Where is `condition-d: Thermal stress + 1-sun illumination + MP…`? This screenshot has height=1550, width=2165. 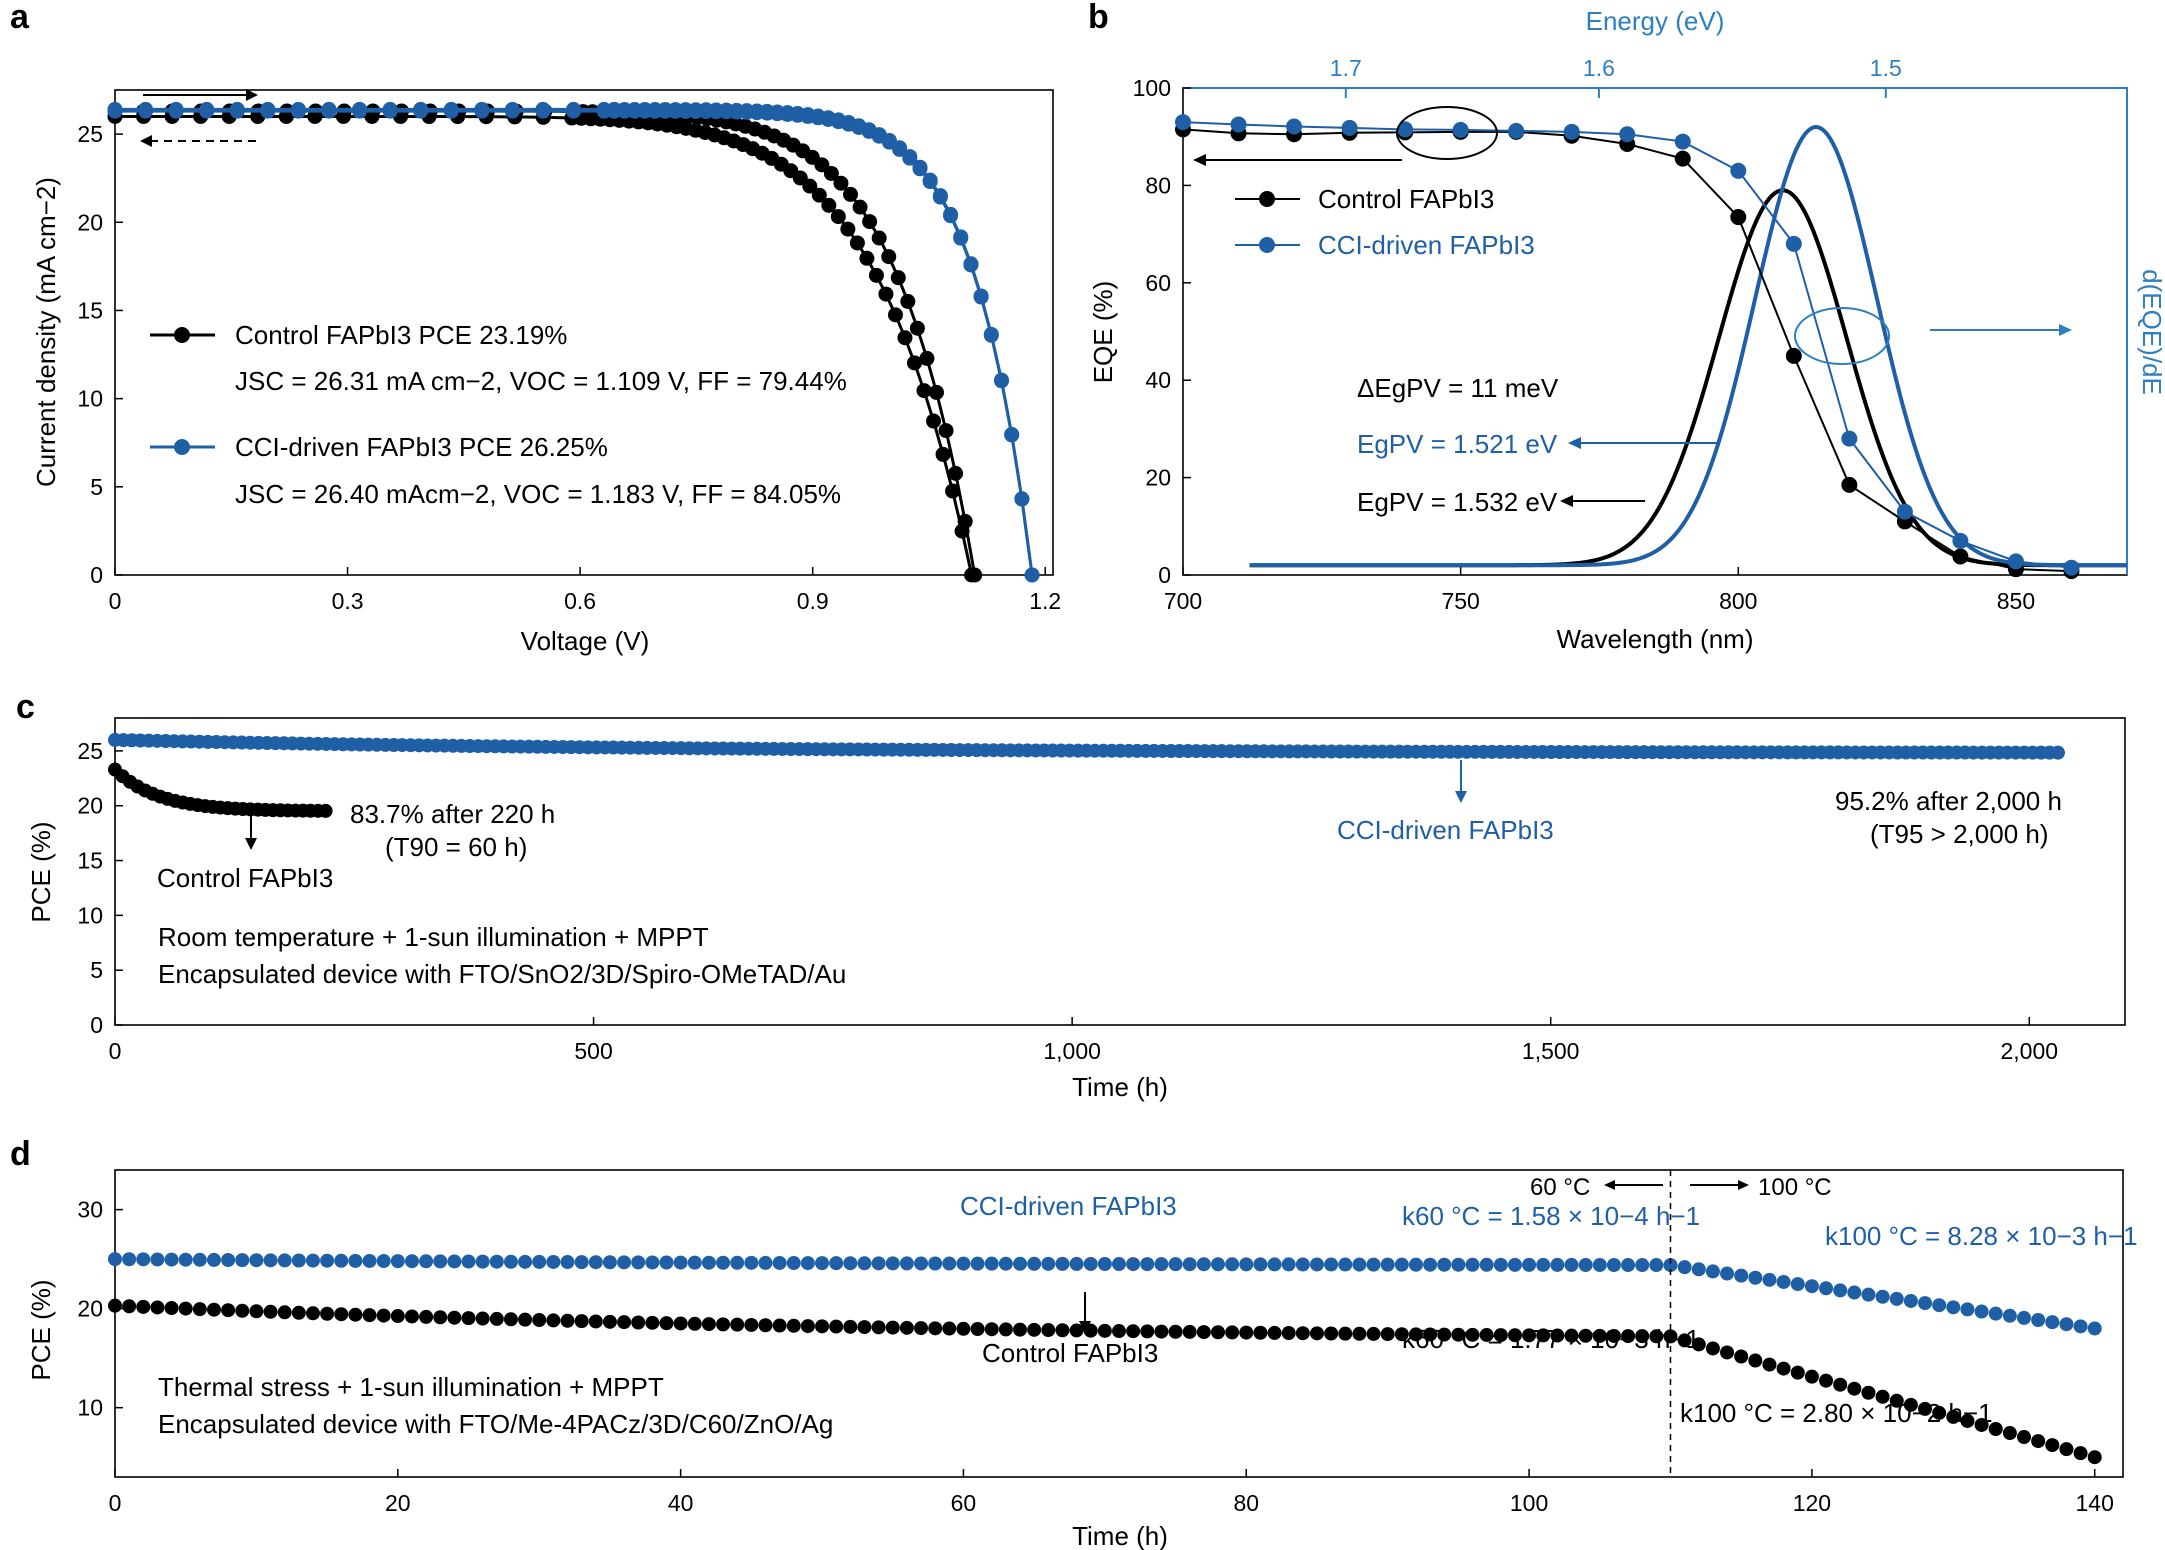
condition-d: Thermal stress + 1-sun illumination + MP… is located at coordinates (411, 1387).